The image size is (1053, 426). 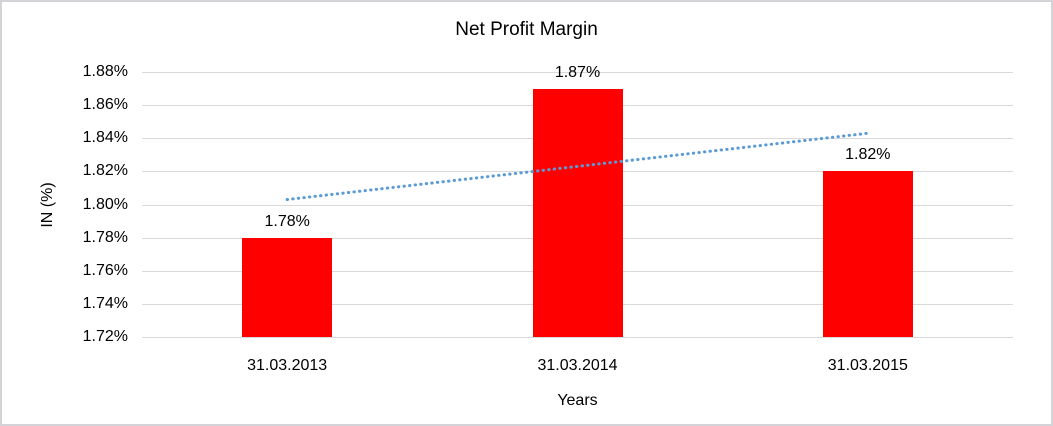 What do you see at coordinates (526, 29) in the screenshot?
I see `chart-title: Net Profit Margin` at bounding box center [526, 29].